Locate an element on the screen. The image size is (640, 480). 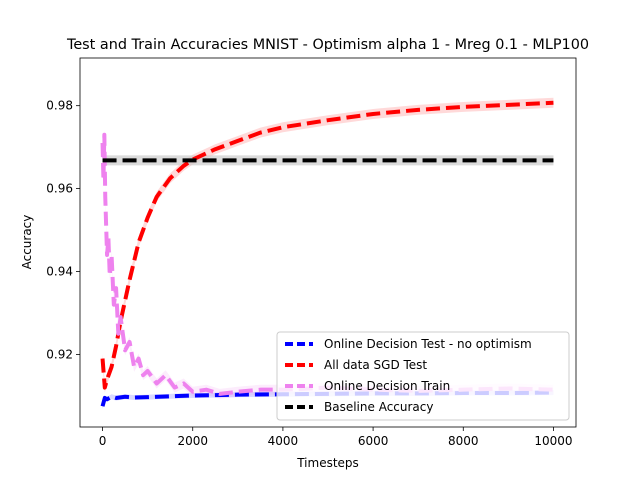
x-tick-label: 8000 is located at coordinates (463, 441).